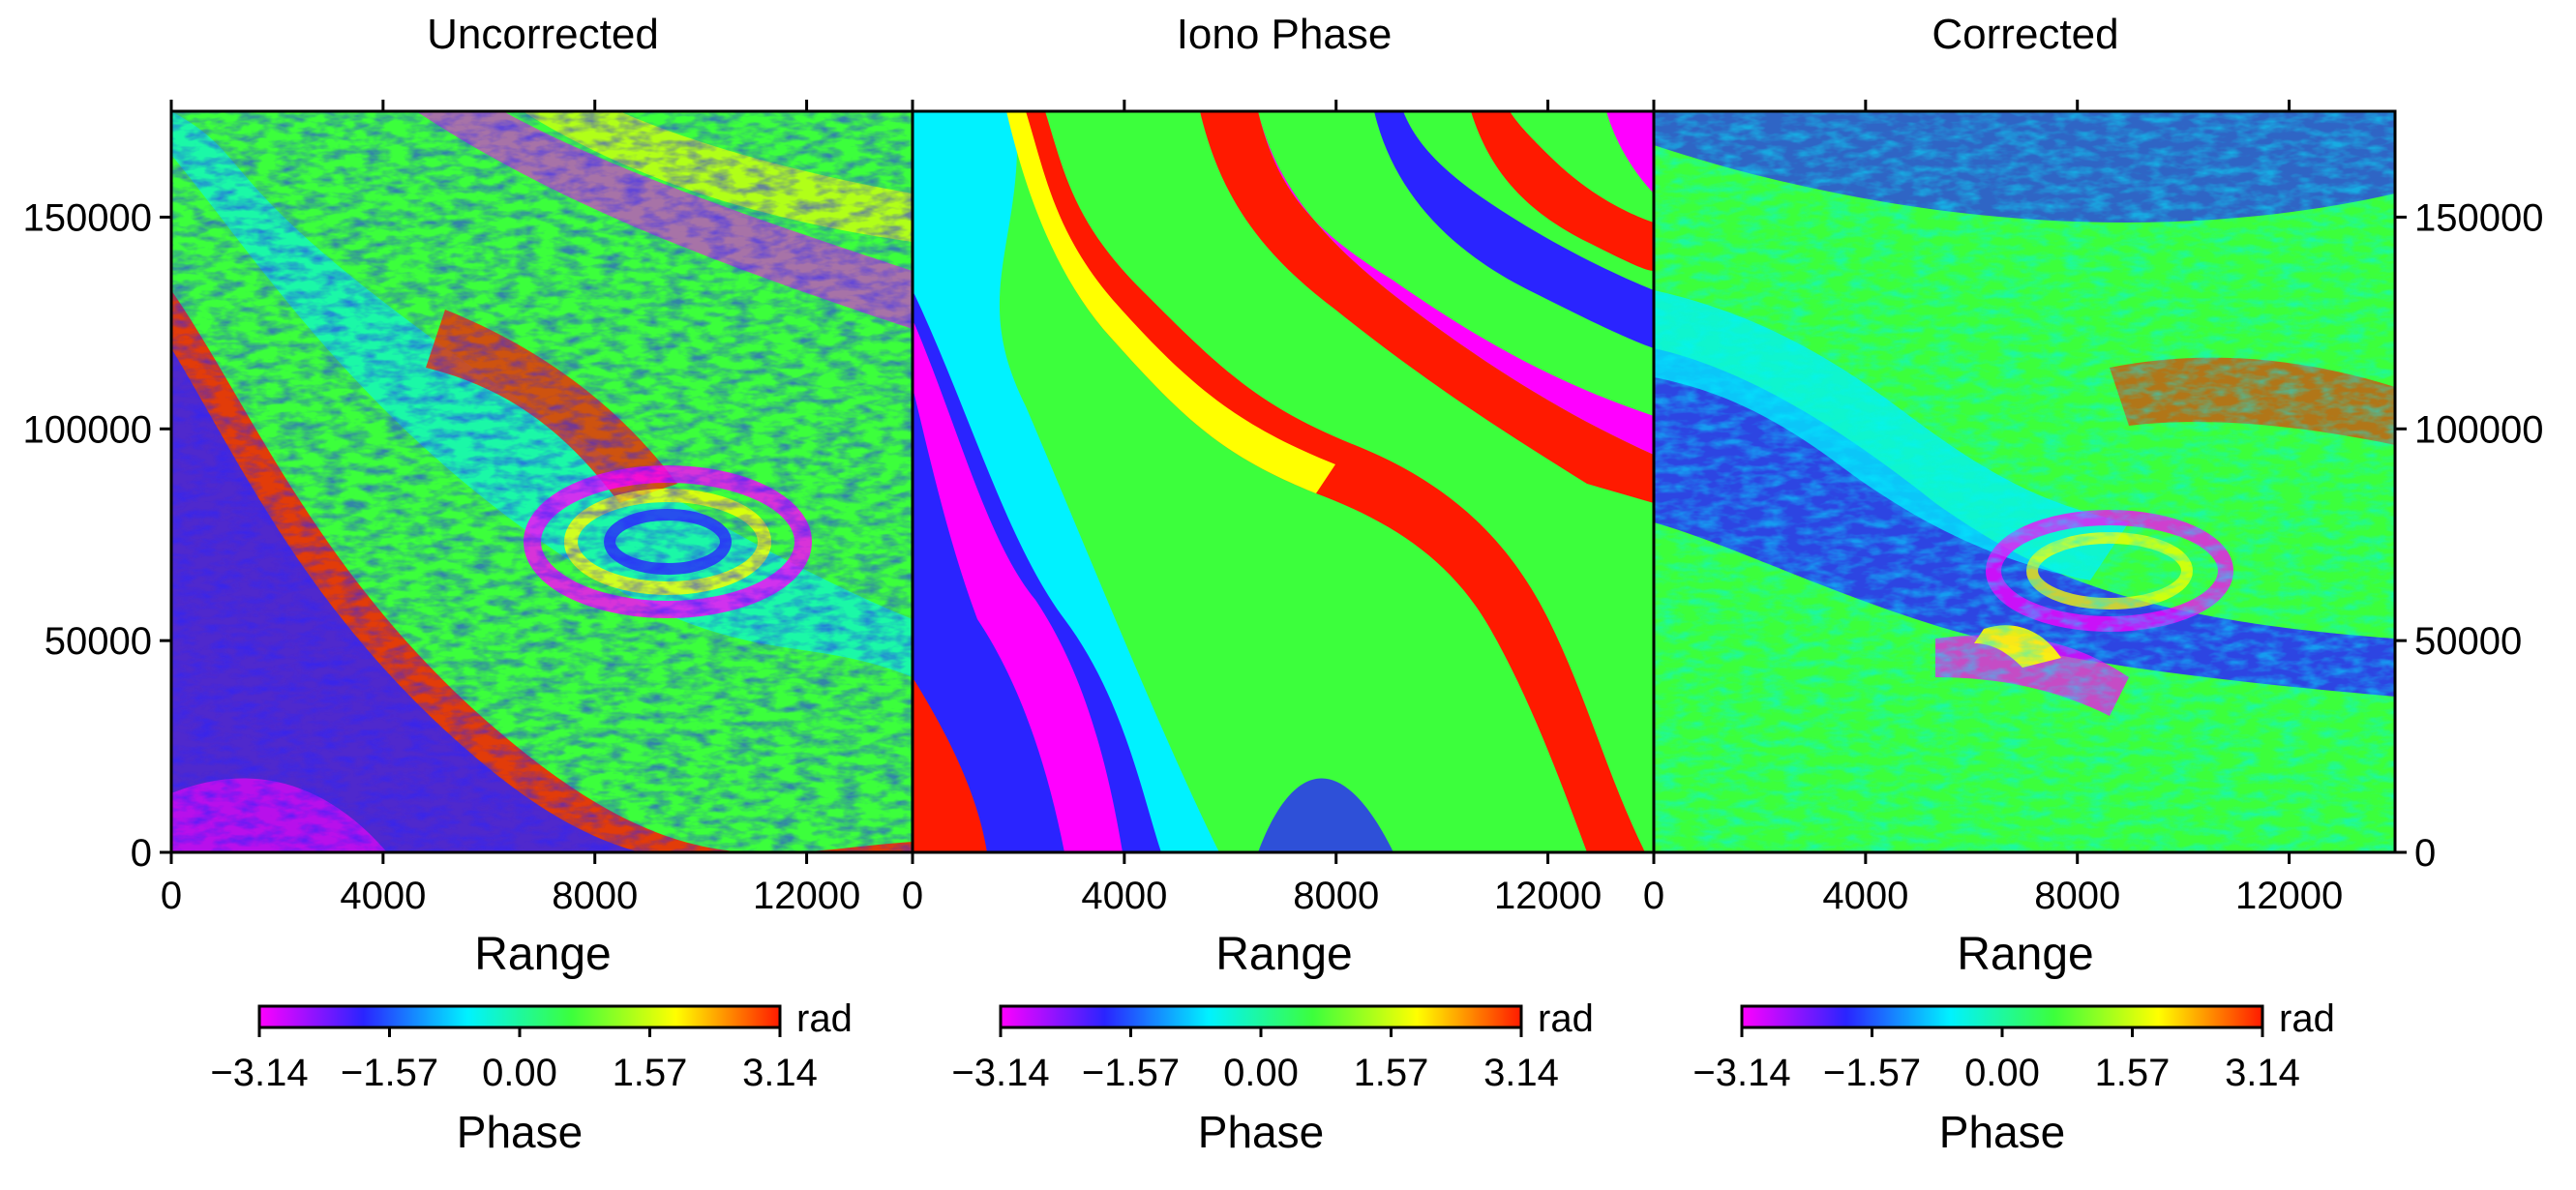 This screenshot has height=1190, width=2576. Describe the element at coordinates (1285, 35) in the screenshot. I see `panel-title: Iono Phase` at that location.